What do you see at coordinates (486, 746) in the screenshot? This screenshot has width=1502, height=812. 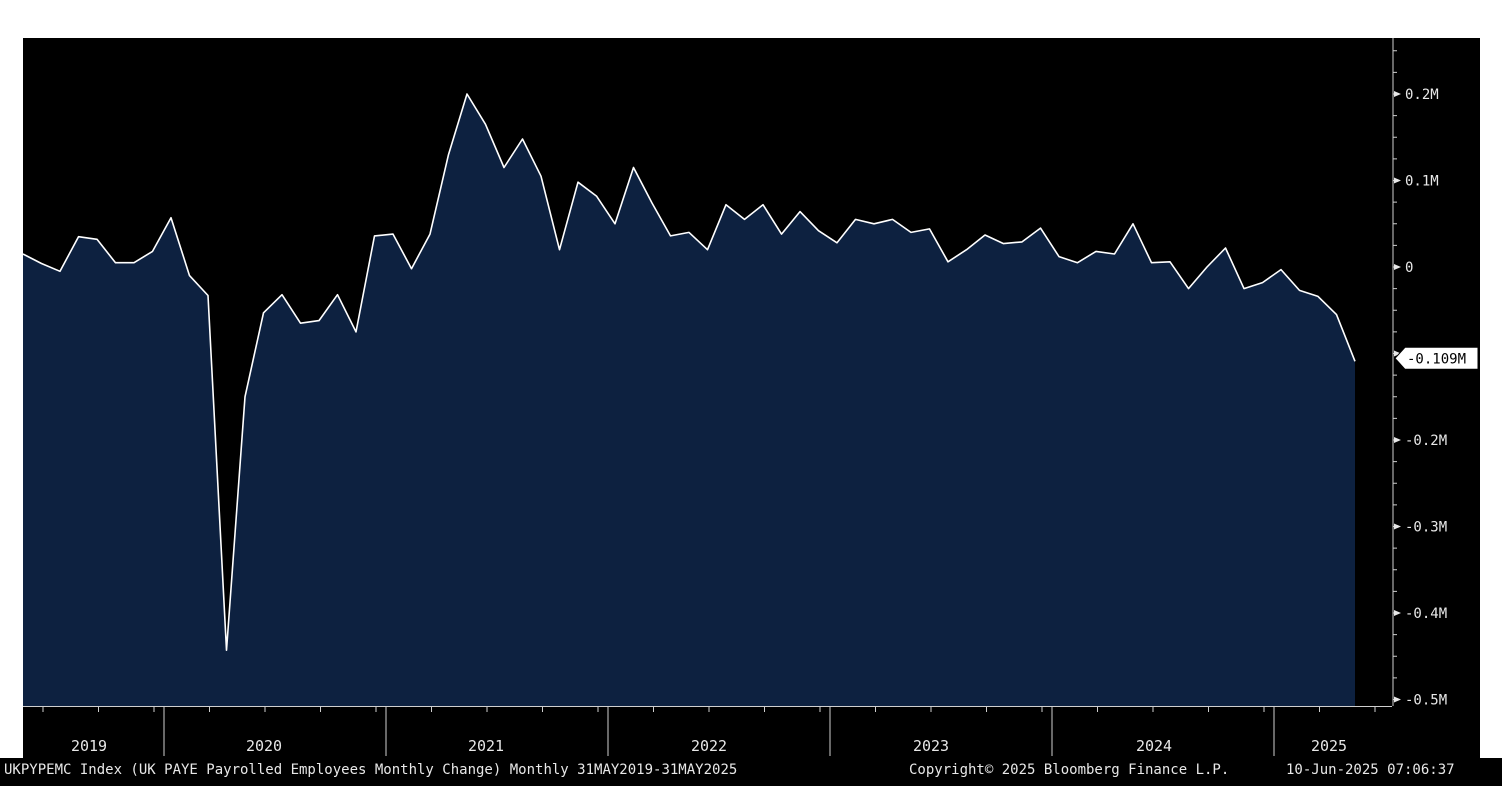 I see `x-tick-label: 2021` at bounding box center [486, 746].